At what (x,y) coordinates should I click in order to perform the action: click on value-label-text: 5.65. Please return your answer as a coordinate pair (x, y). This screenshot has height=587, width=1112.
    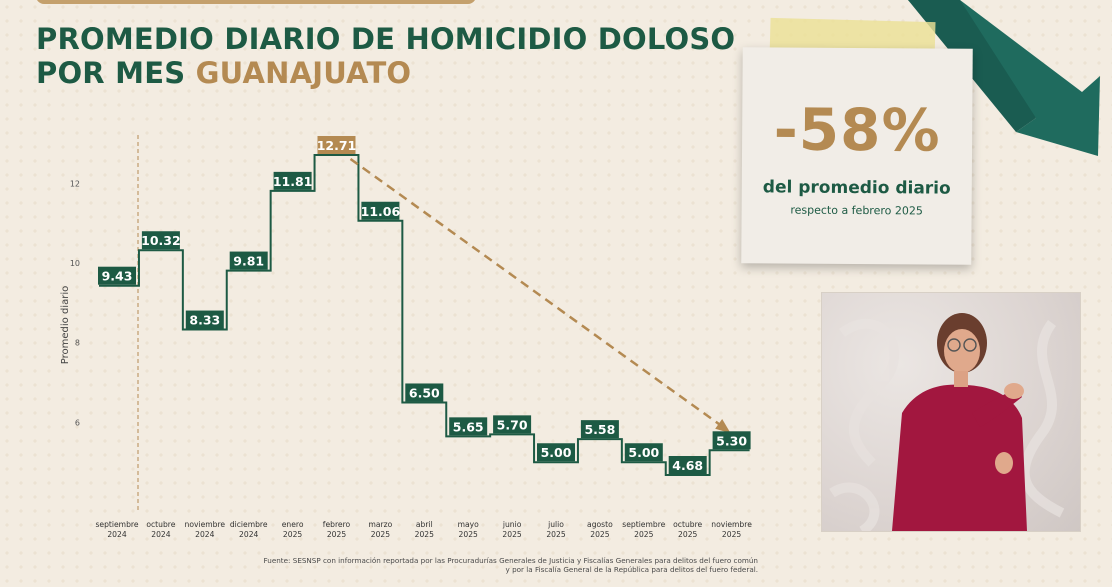
    Looking at the image, I should click on (468, 426).